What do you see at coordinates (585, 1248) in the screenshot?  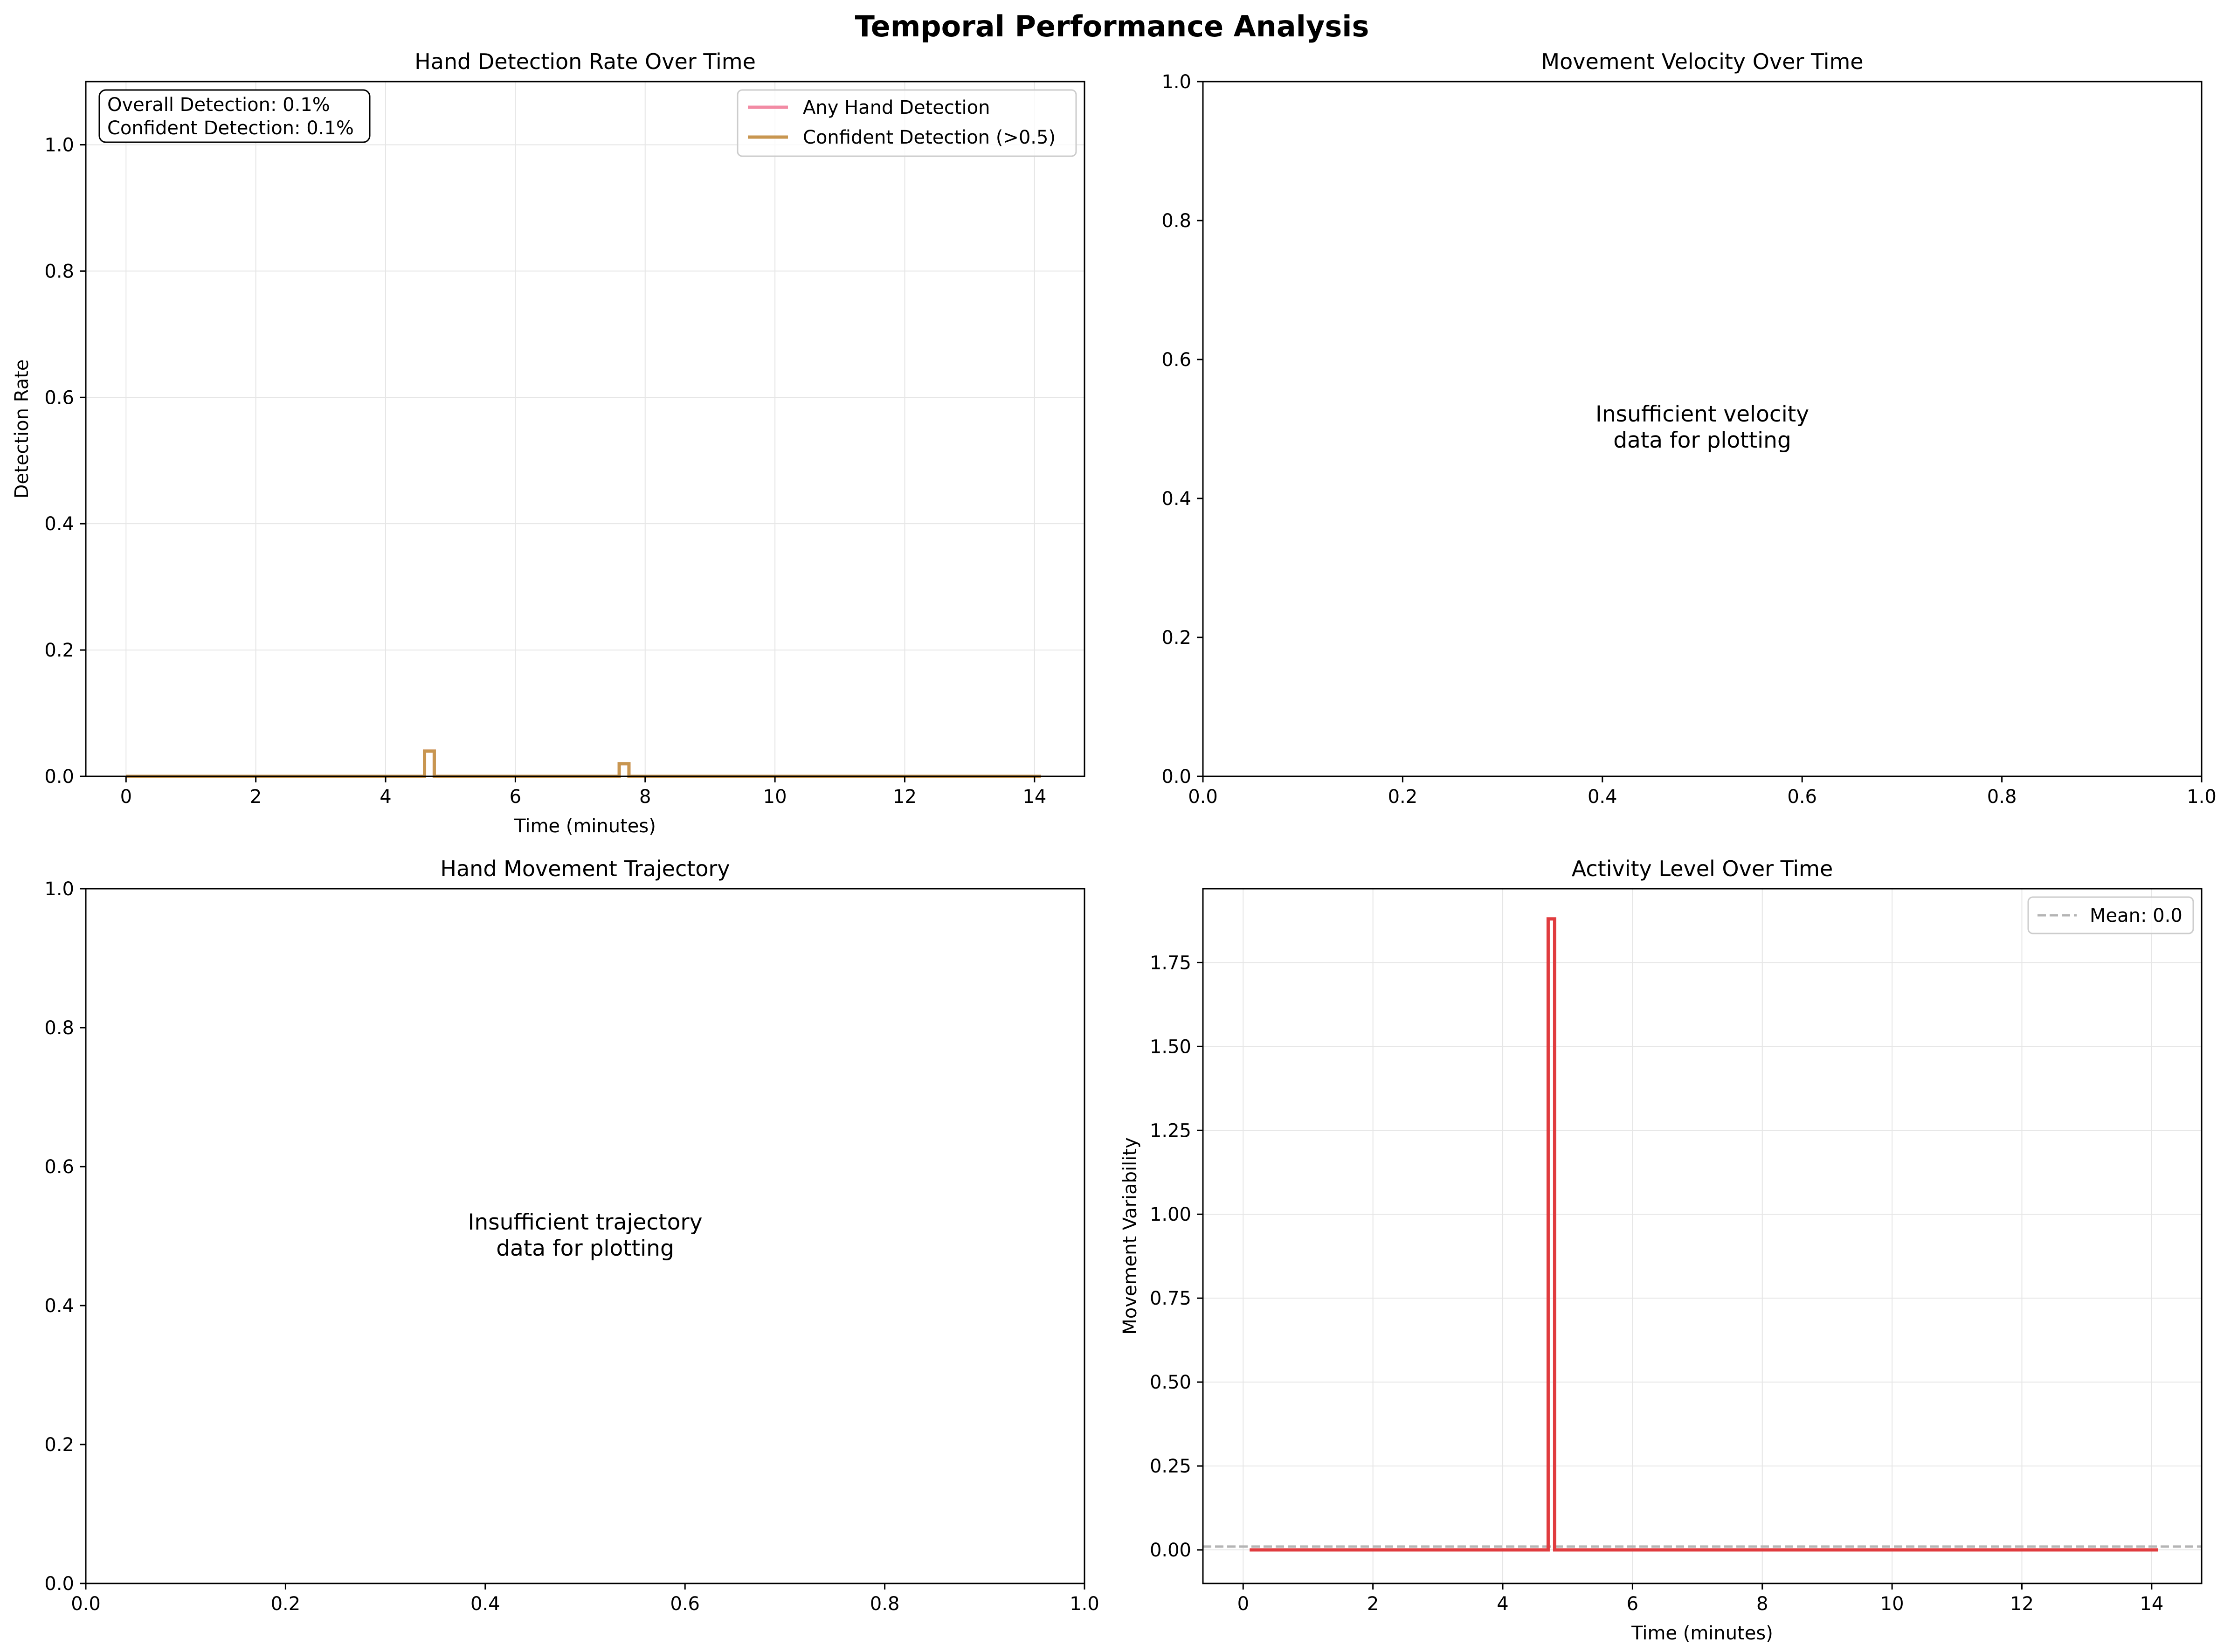 I see `trajectory-message-line-2: data for plotting` at bounding box center [585, 1248].